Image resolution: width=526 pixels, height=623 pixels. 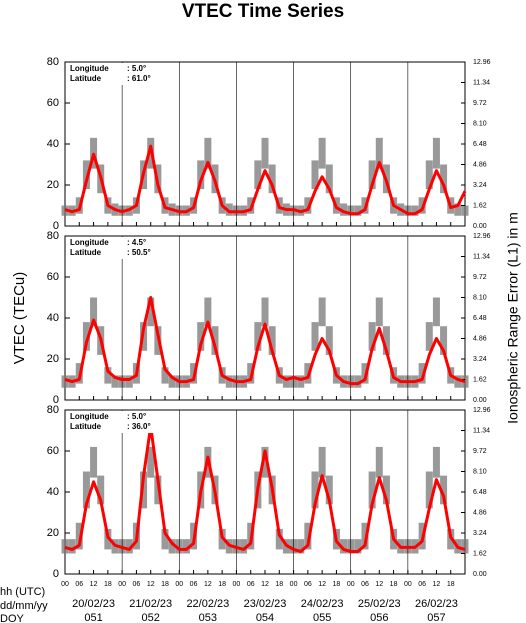 What do you see at coordinates (265, 604) in the screenshot?
I see `date-label: 23/02/23` at bounding box center [265, 604].